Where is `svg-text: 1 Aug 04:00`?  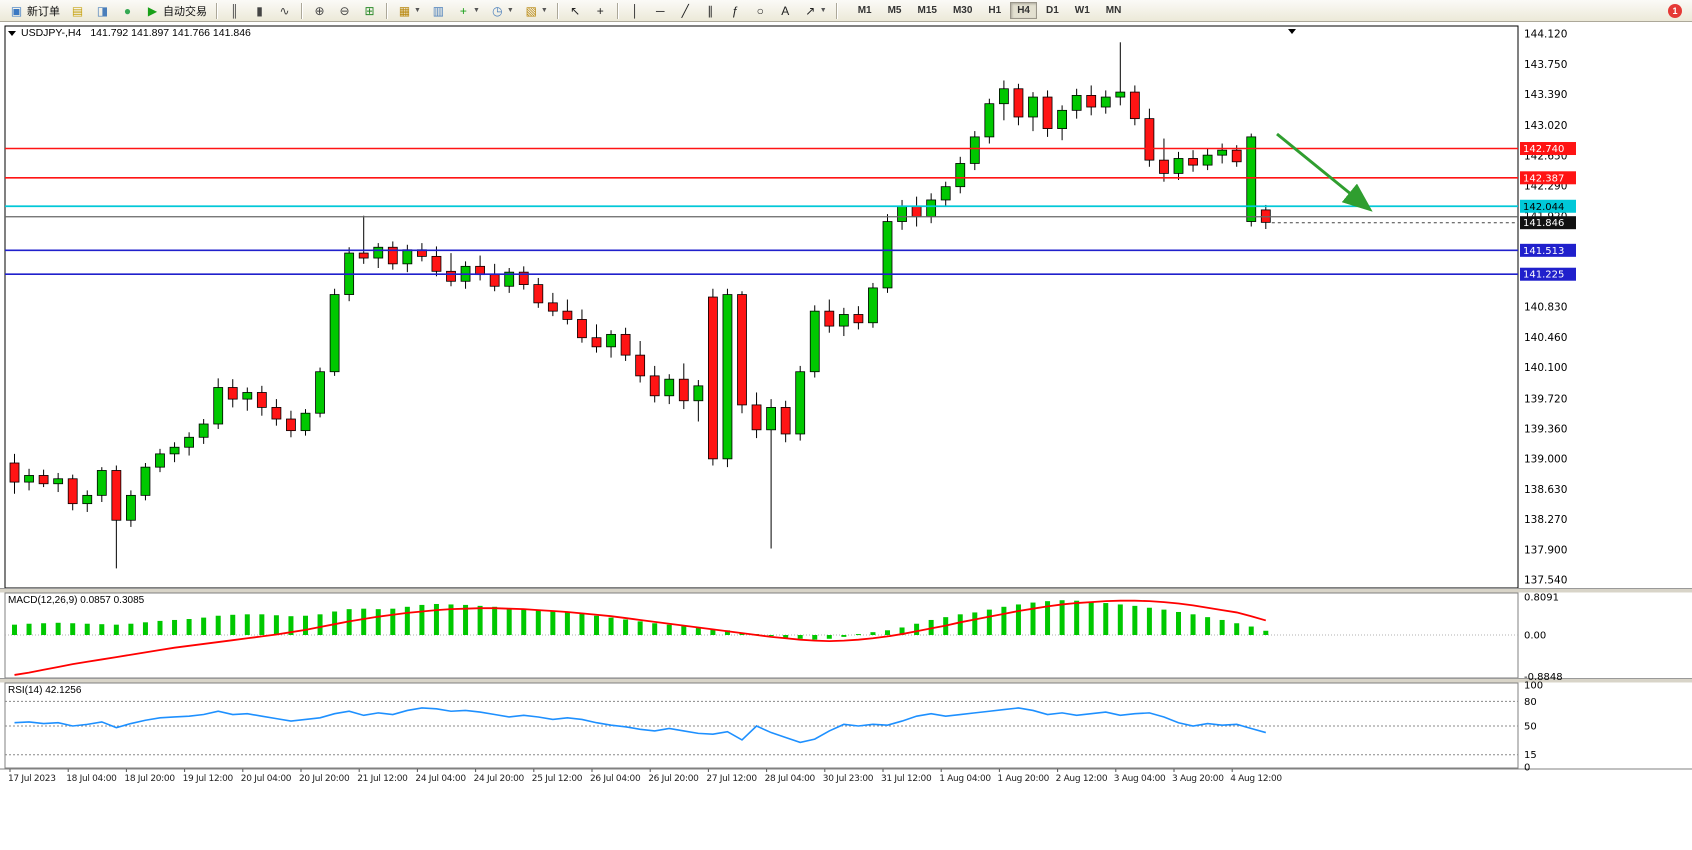 svg-text: 1 Aug 04:00 is located at coordinates (965, 779).